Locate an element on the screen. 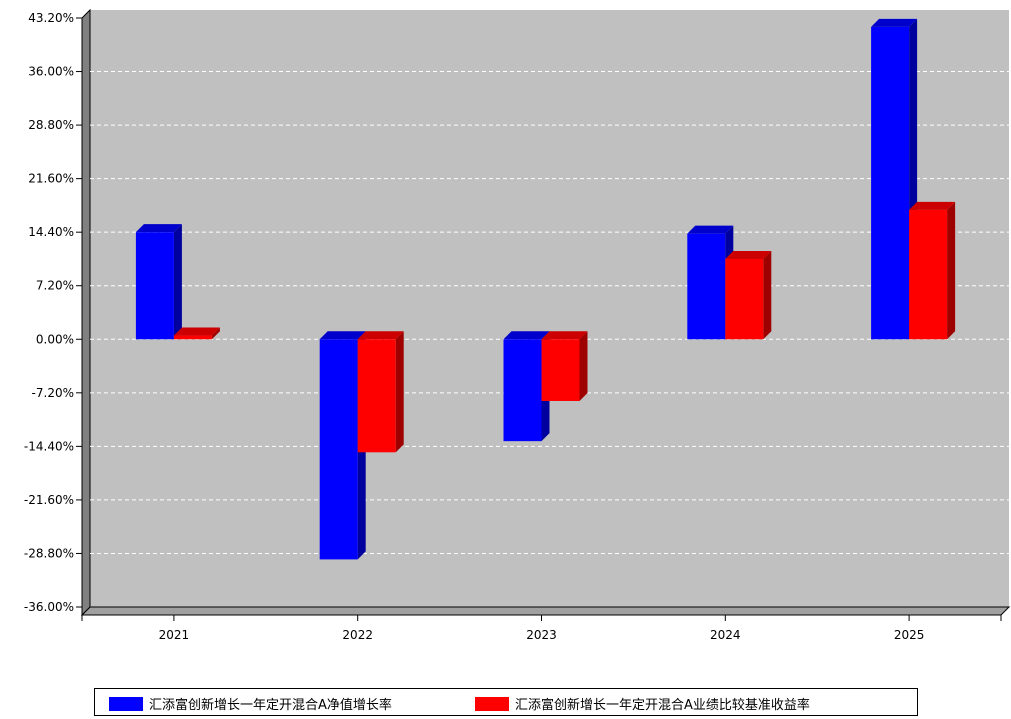 This screenshot has width=1011, height=719. y-tick-label: 28.80% is located at coordinates (51, 125).